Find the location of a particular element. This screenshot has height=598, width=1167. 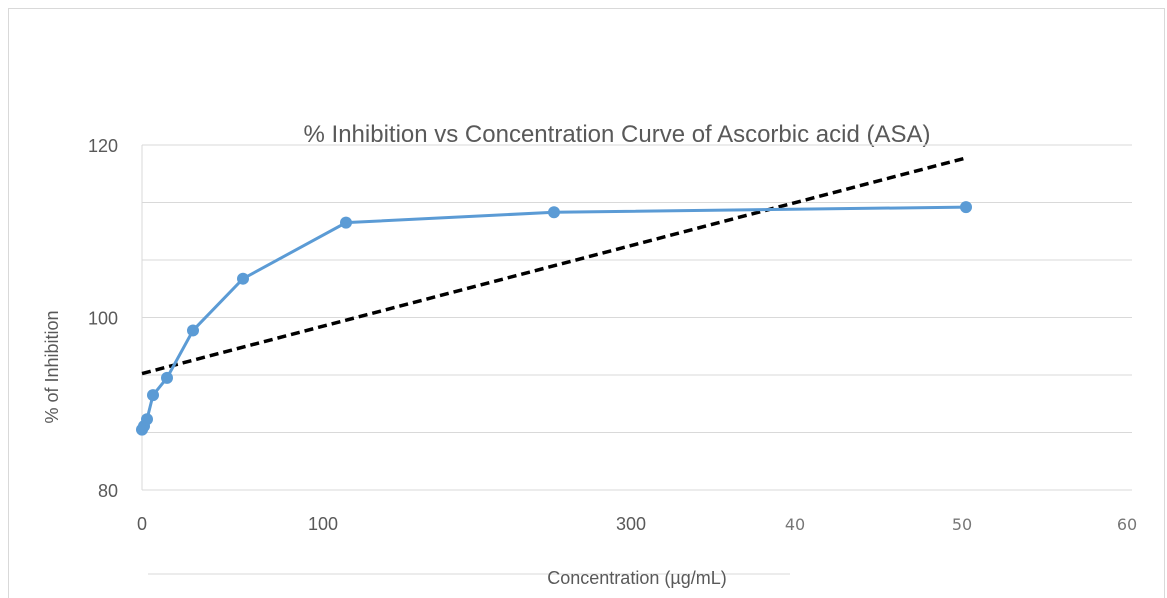

x-axis-title: Concentration (µg/mL) is located at coordinates (636, 578).